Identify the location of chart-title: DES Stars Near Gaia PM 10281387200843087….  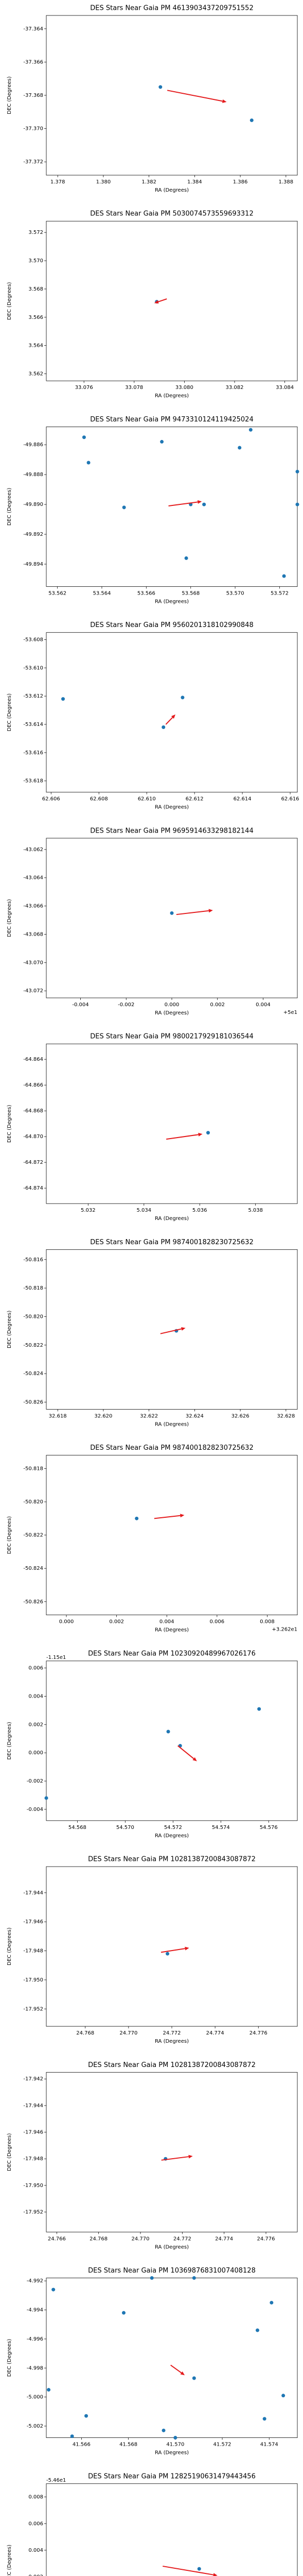
(172, 1859).